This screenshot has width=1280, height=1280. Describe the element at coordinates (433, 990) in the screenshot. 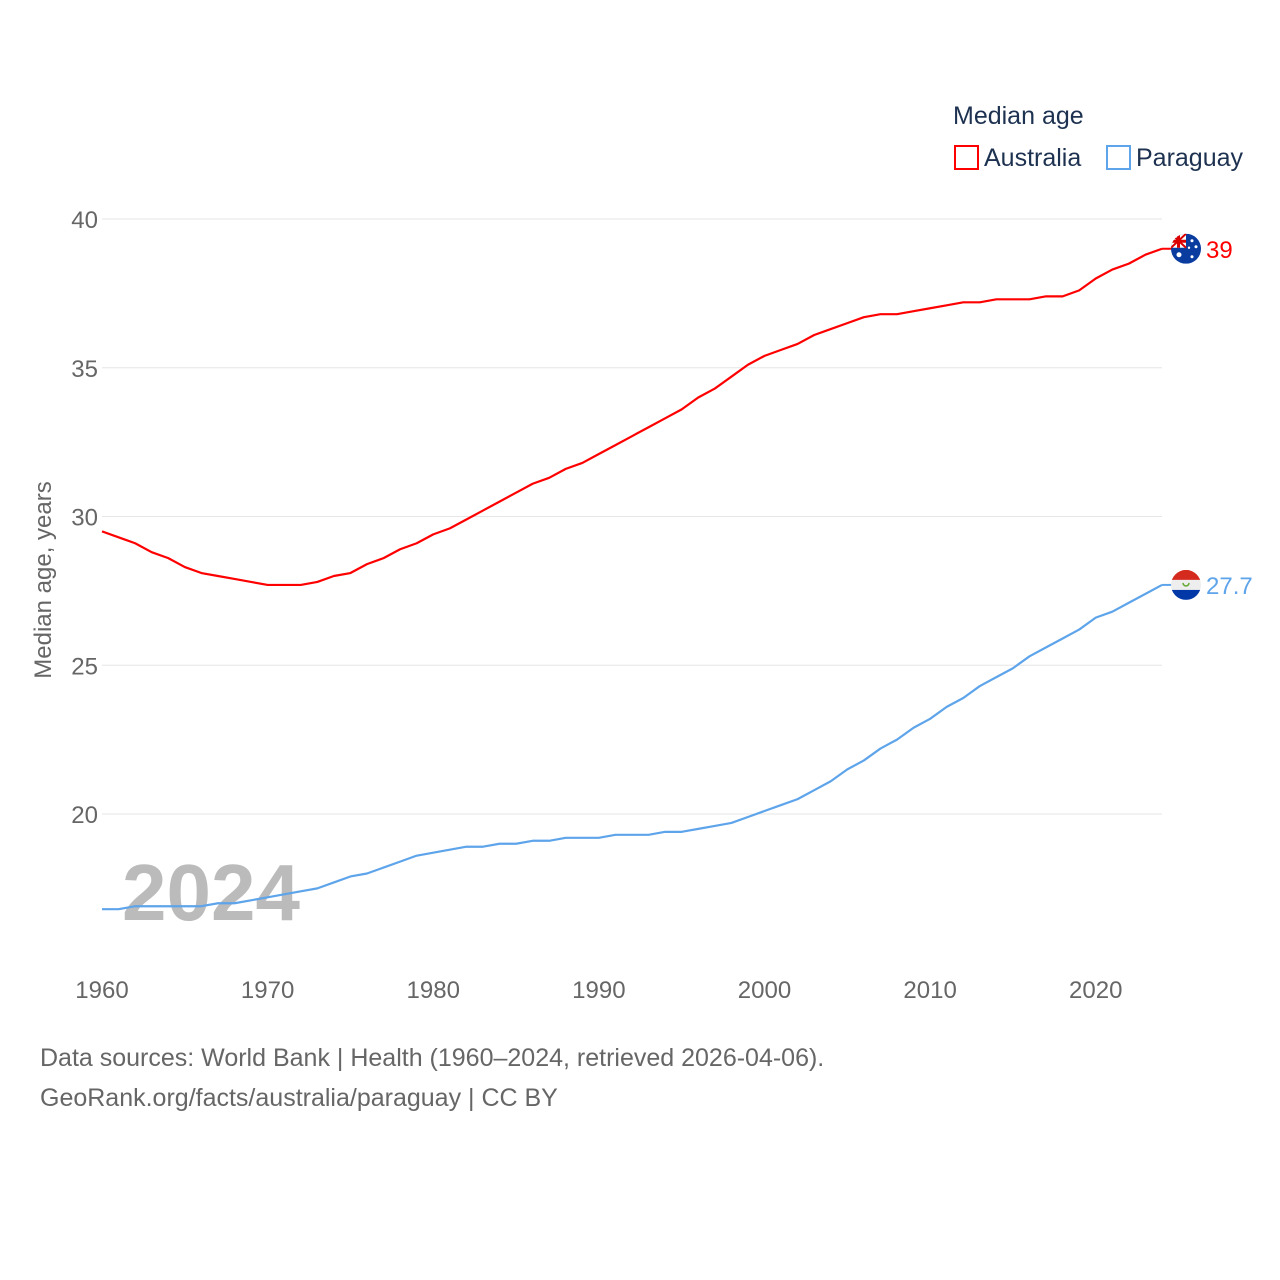

I see `x-tick-label: 1980` at that location.